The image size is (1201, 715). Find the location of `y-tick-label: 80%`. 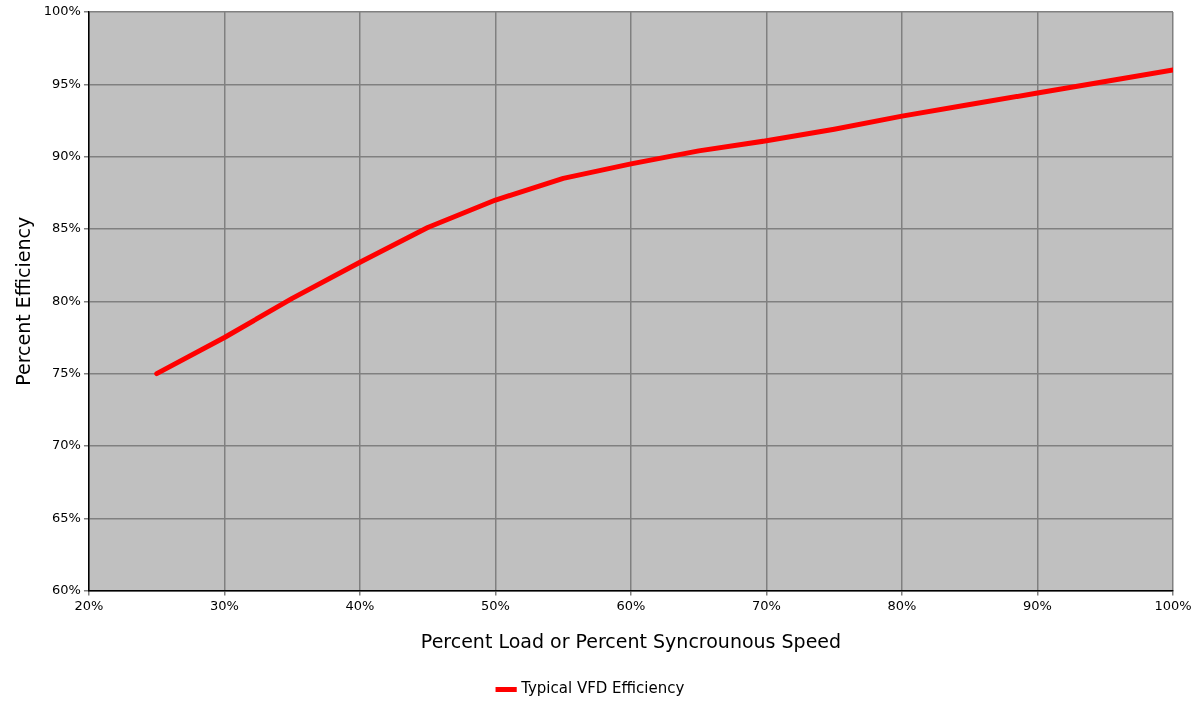

y-tick-label: 80% is located at coordinates (66, 300).